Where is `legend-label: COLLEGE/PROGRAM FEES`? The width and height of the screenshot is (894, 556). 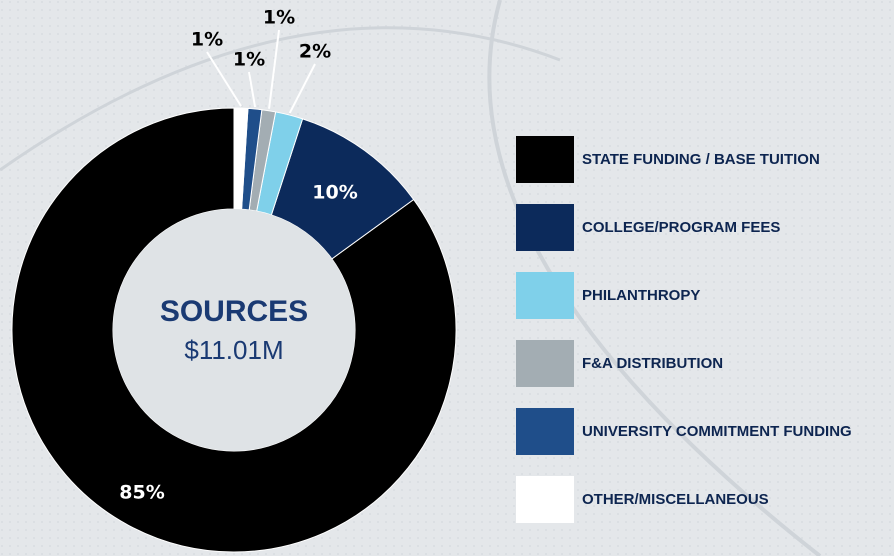
legend-label: COLLEGE/PROGRAM FEES is located at coordinates (681, 227).